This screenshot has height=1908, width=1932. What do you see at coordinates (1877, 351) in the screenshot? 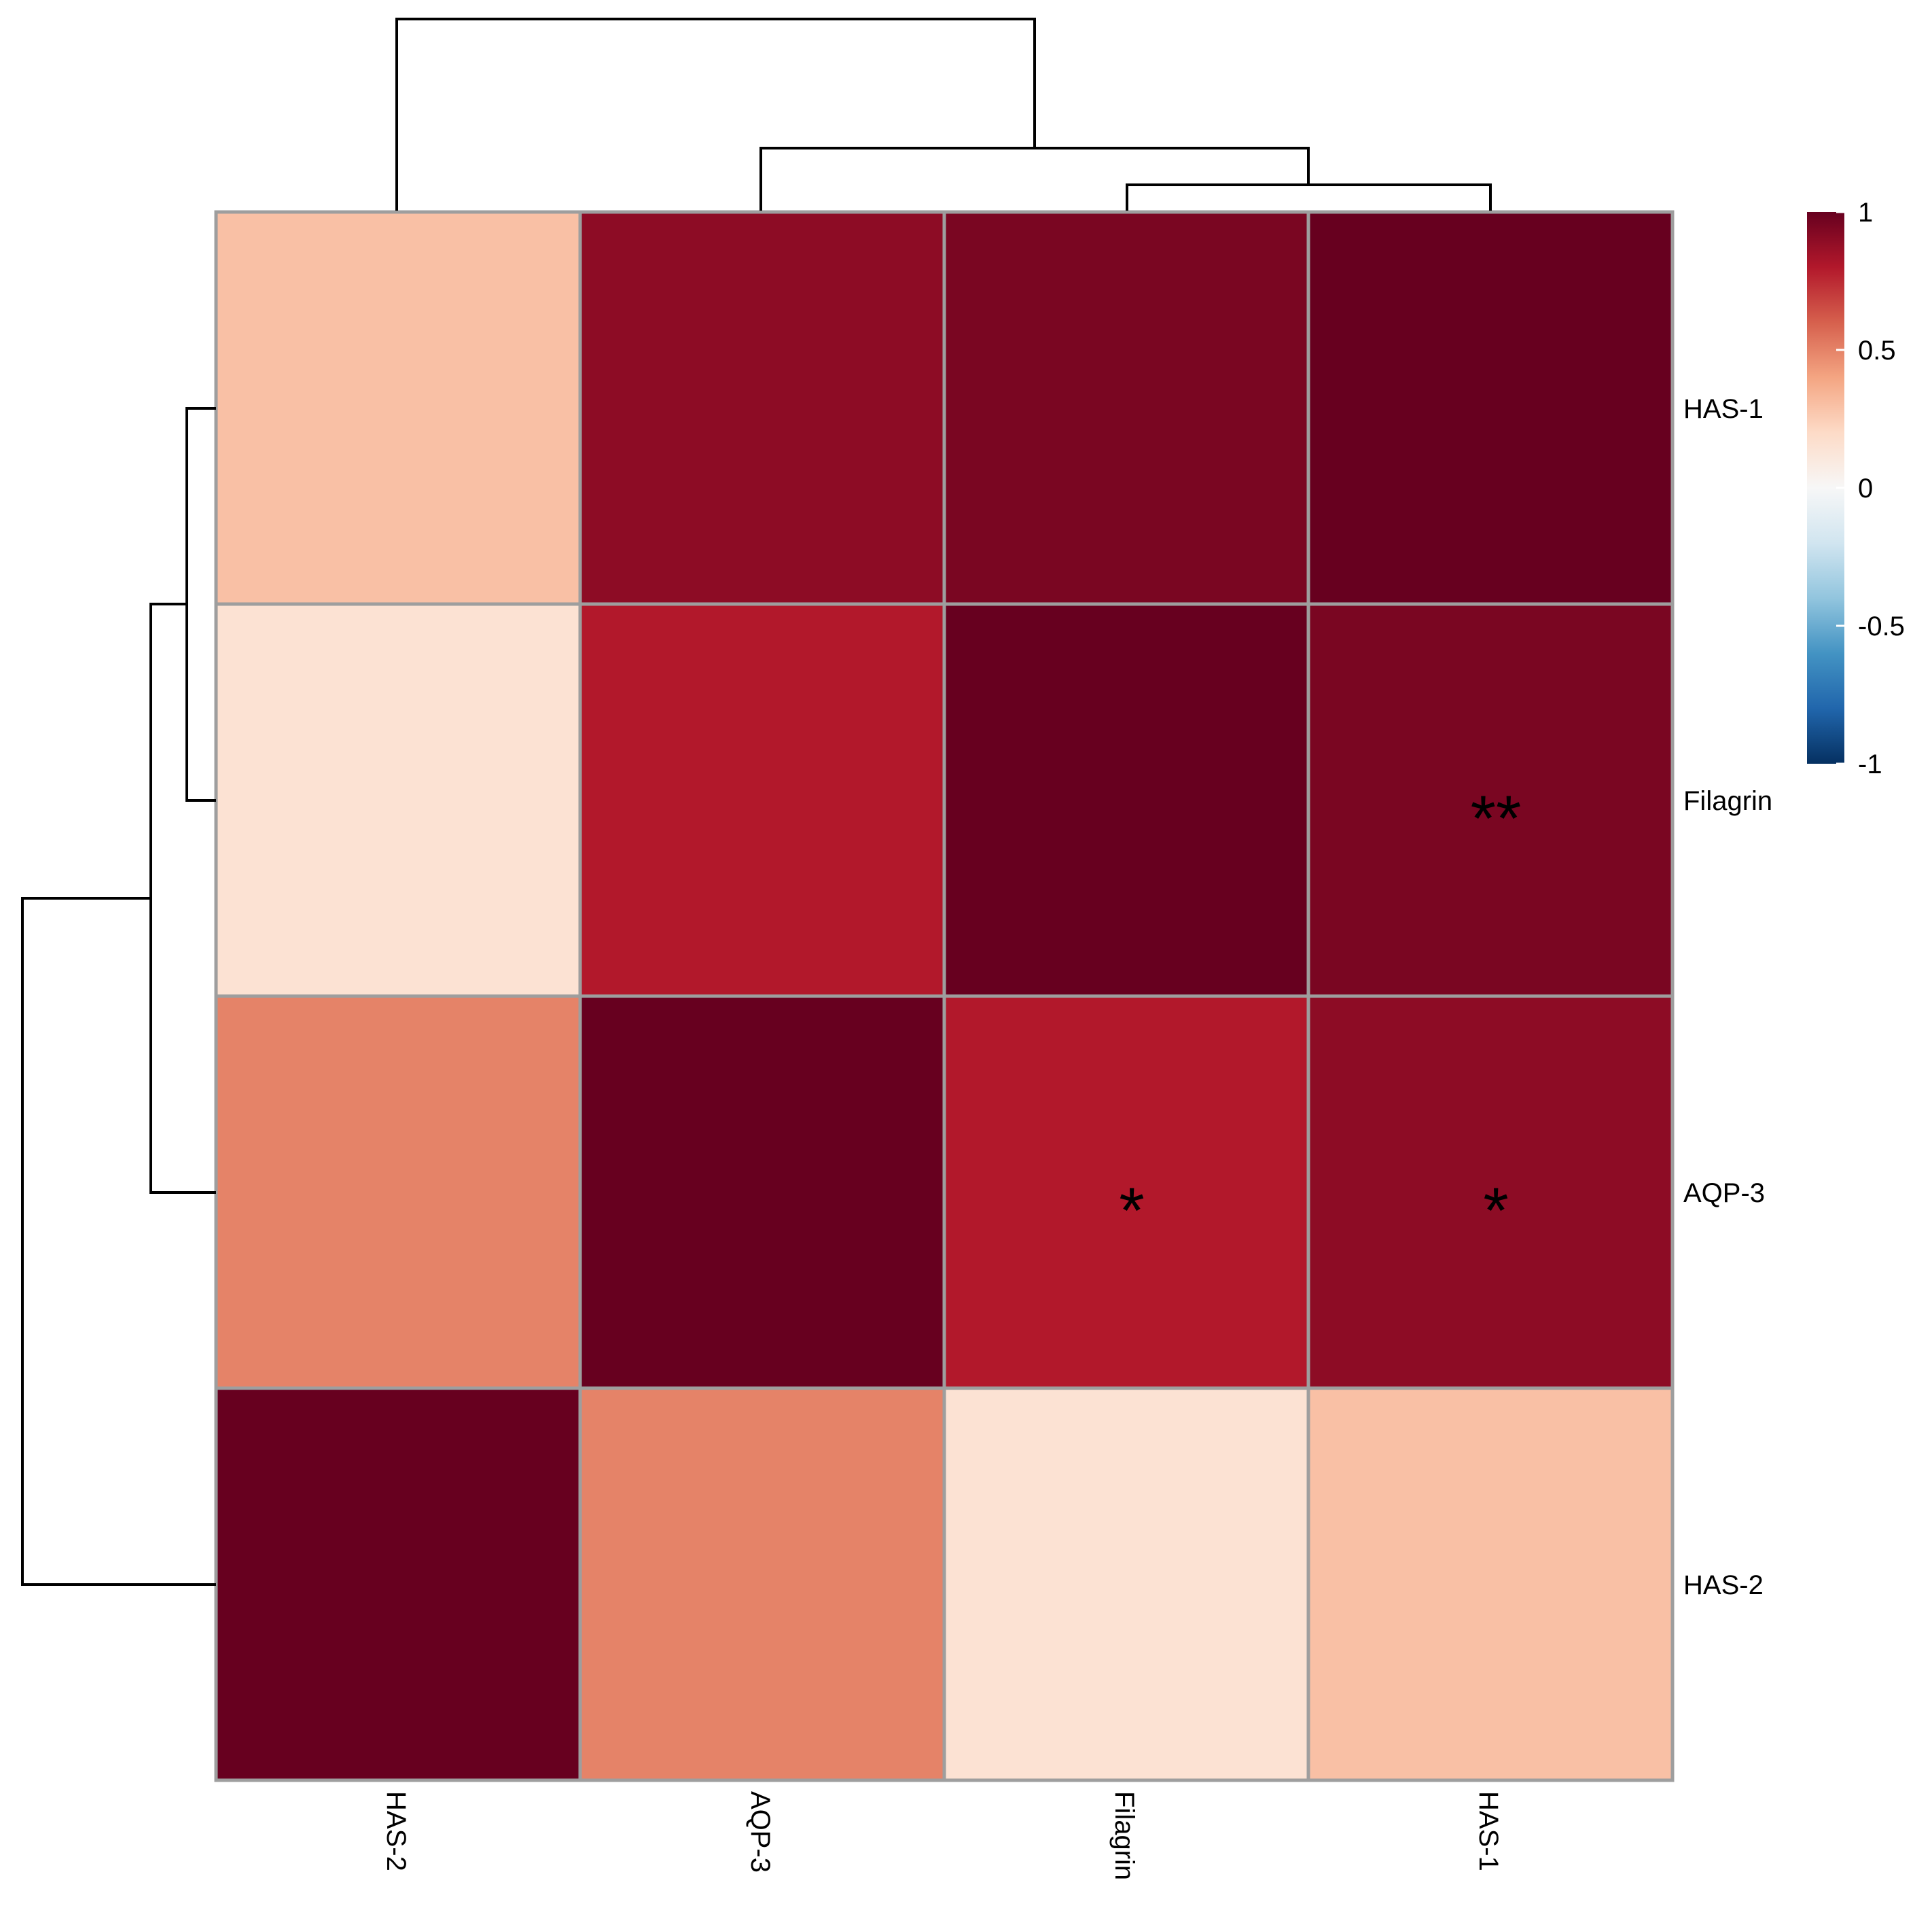
I see `legend-tick-label: 0.5` at bounding box center [1877, 351].